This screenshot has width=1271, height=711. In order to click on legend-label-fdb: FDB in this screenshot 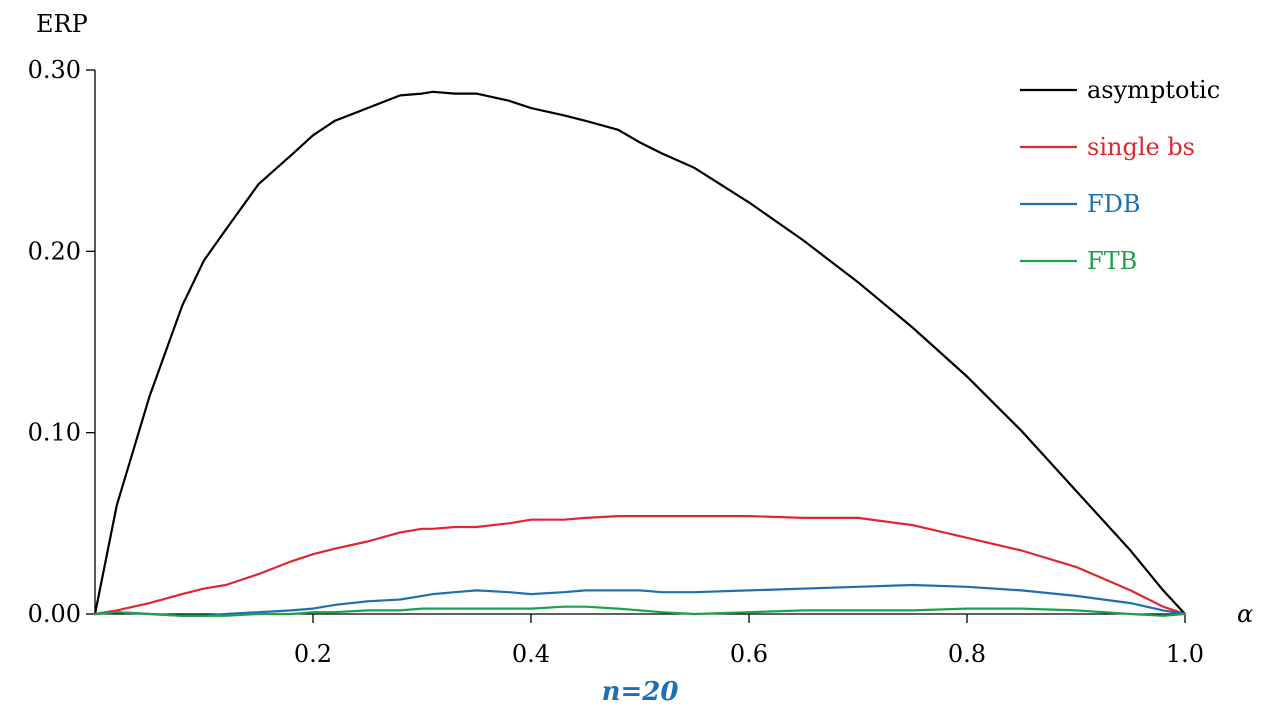, I will do `click(1114, 204)`.